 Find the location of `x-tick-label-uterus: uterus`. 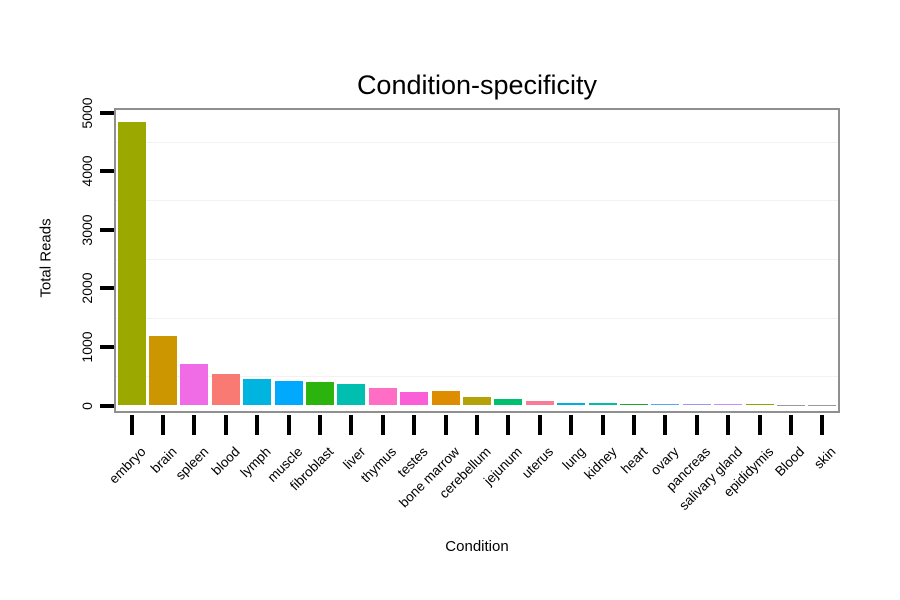

x-tick-label-uterus: uterus is located at coordinates (538, 463).